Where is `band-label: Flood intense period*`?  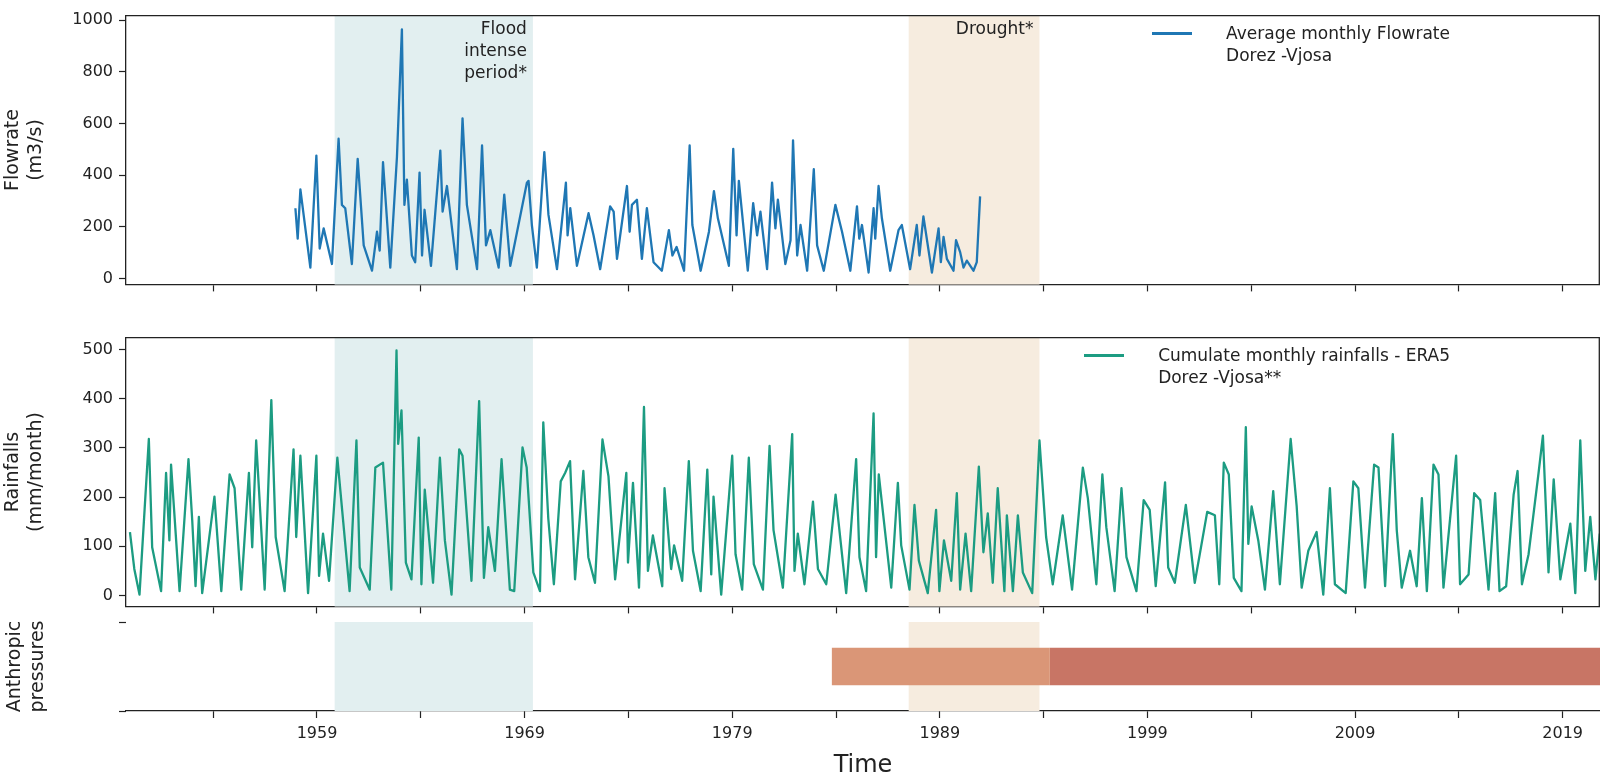
band-label: Flood intense period* is located at coordinates (495, 49).